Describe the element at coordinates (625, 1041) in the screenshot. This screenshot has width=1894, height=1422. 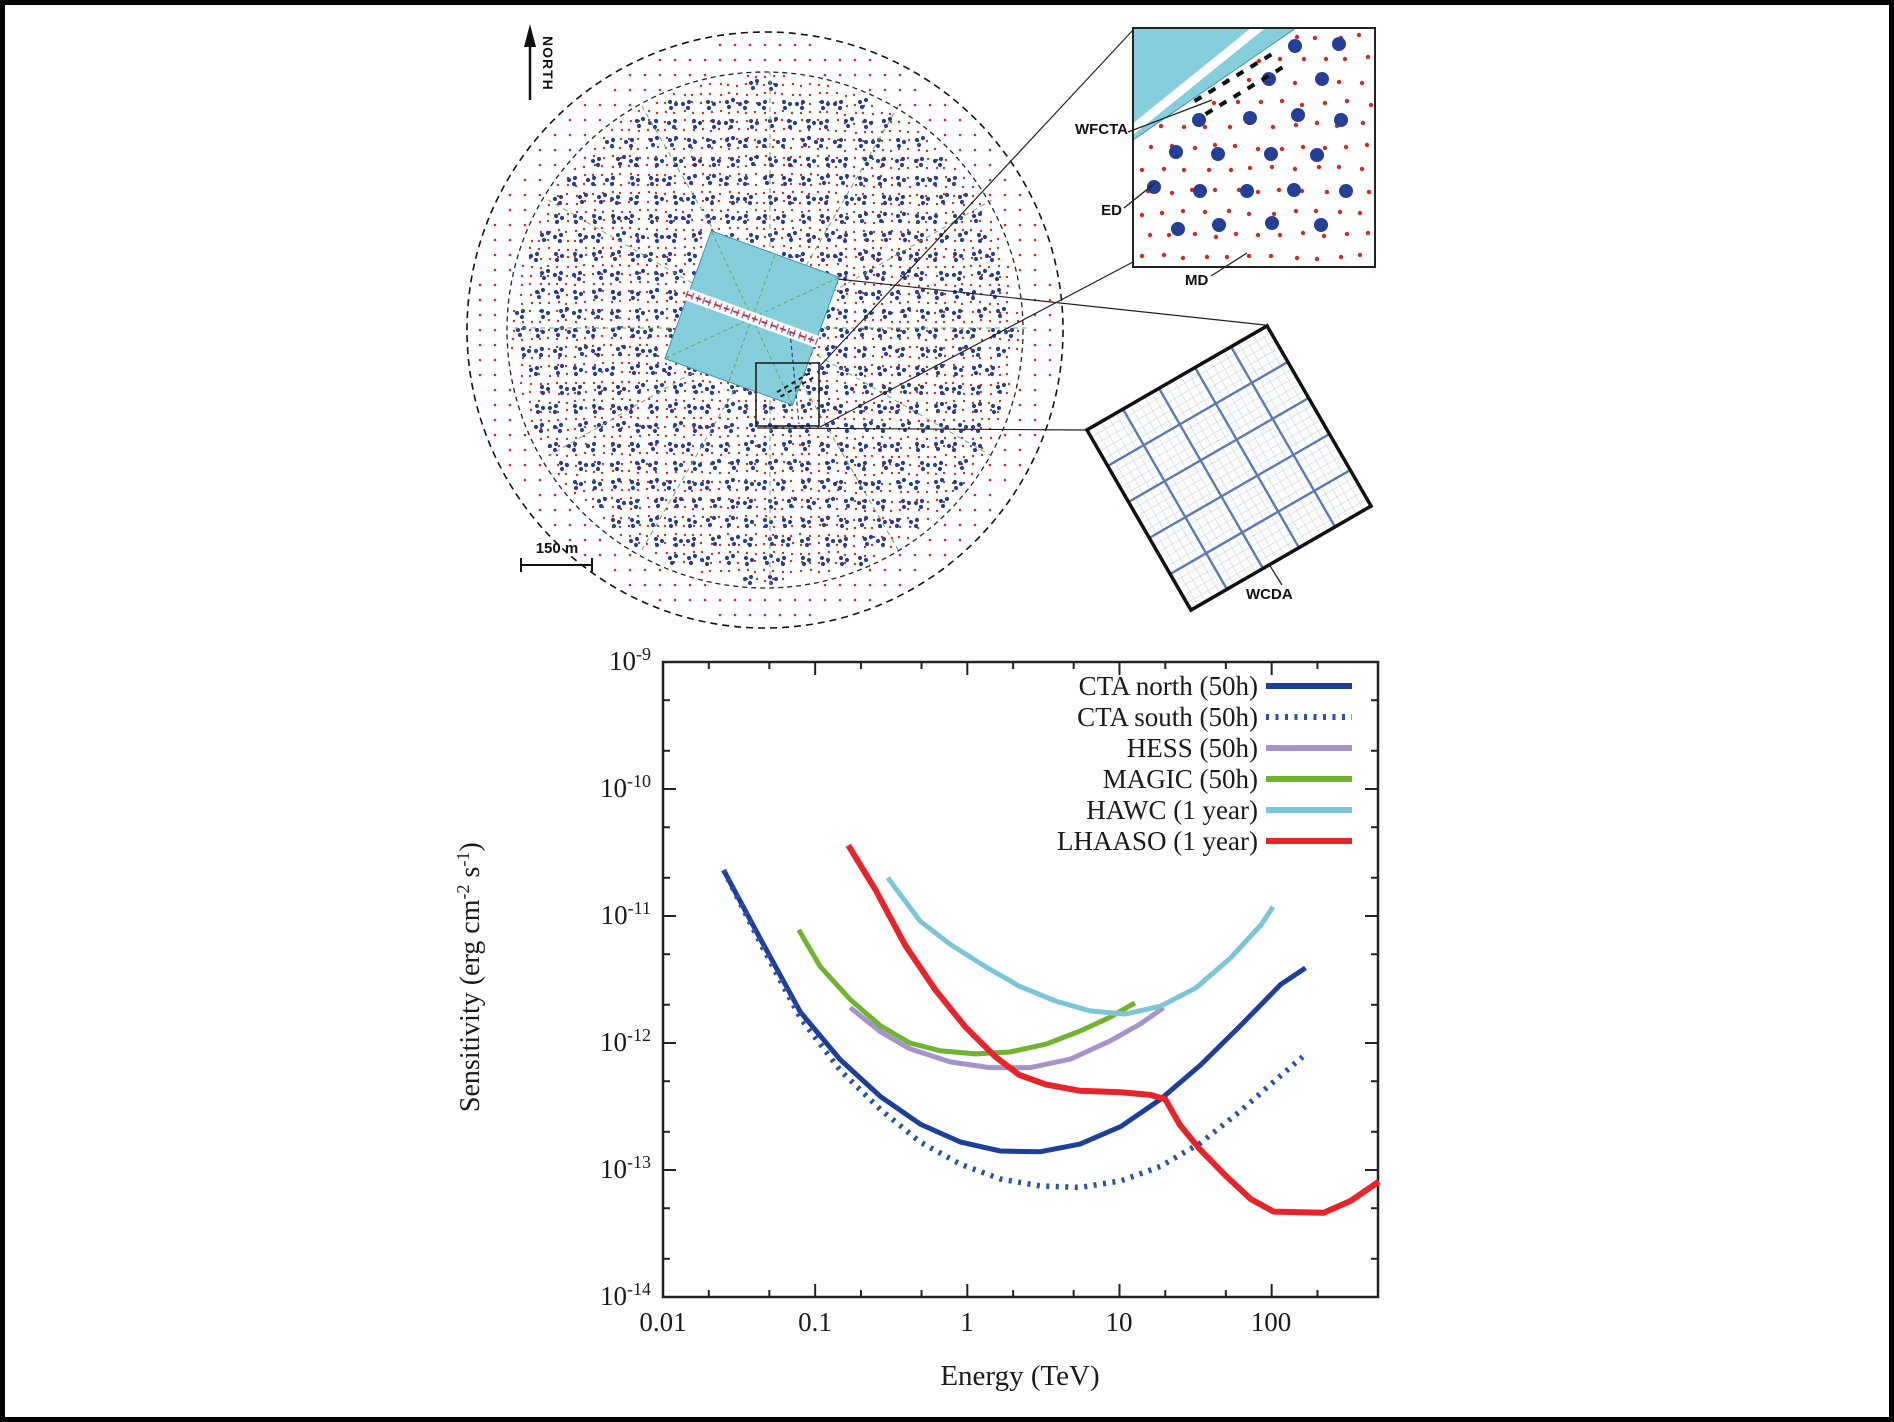
I see `y-tick-label: 10-12` at that location.